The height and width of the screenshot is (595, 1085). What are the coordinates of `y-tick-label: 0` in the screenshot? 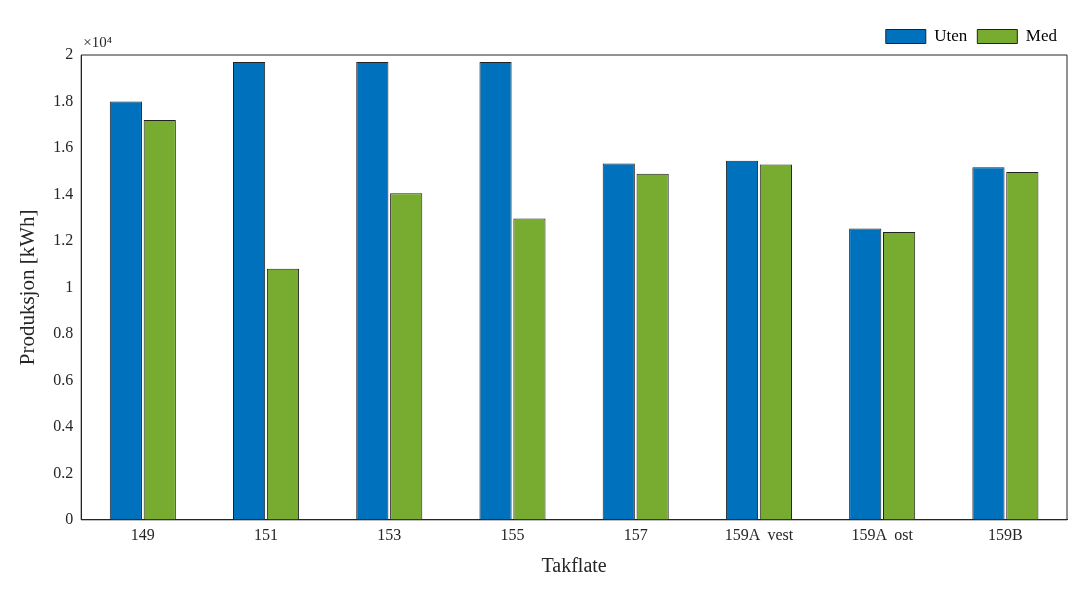 It's located at (69, 518).